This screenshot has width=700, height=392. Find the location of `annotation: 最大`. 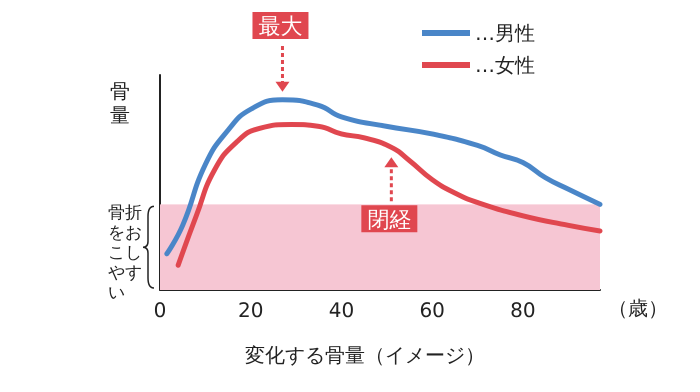

annotation: 最大 is located at coordinates (280, 26).